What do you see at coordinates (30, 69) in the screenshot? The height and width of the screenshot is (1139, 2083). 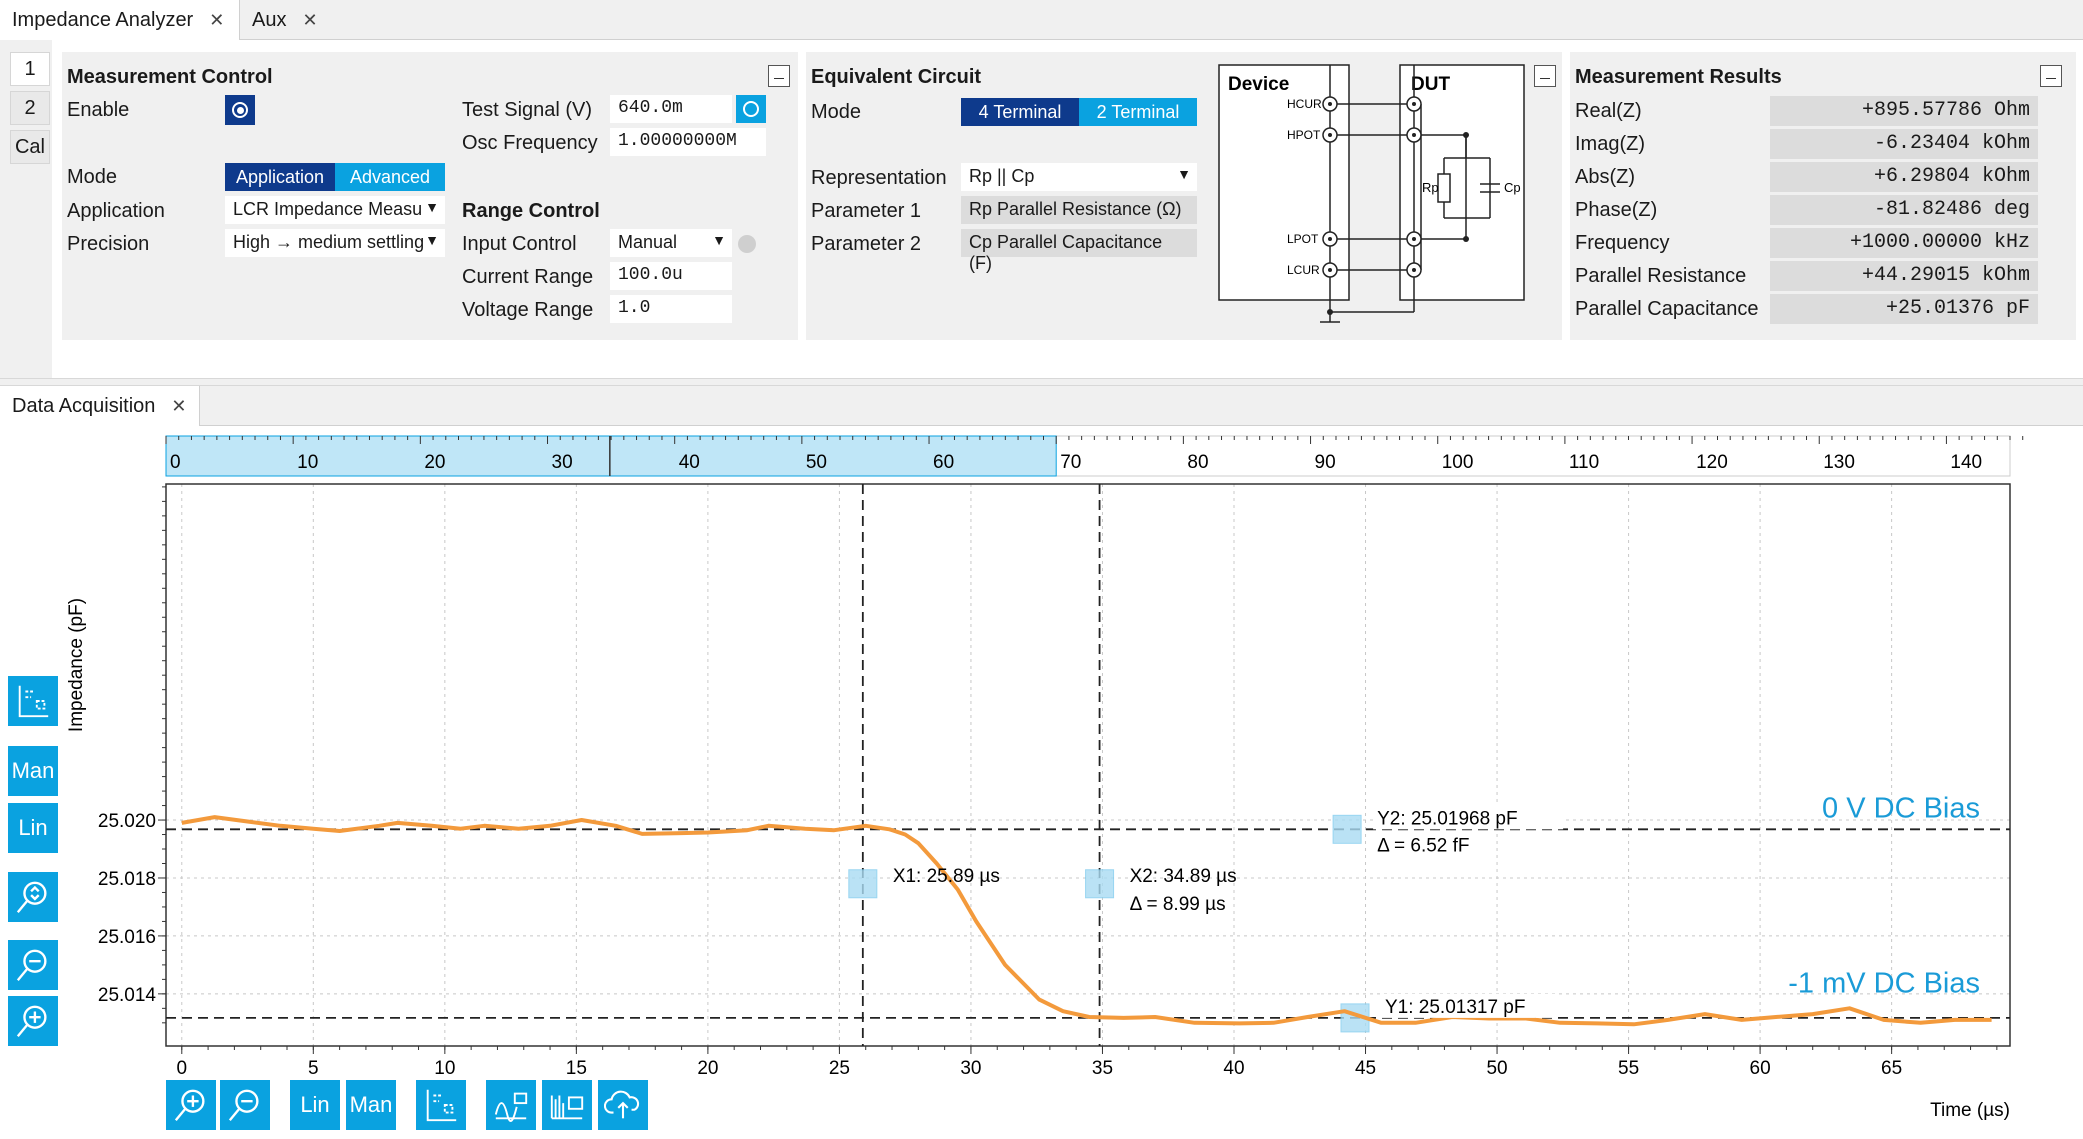 I see `side-tab-1: 1` at bounding box center [30, 69].